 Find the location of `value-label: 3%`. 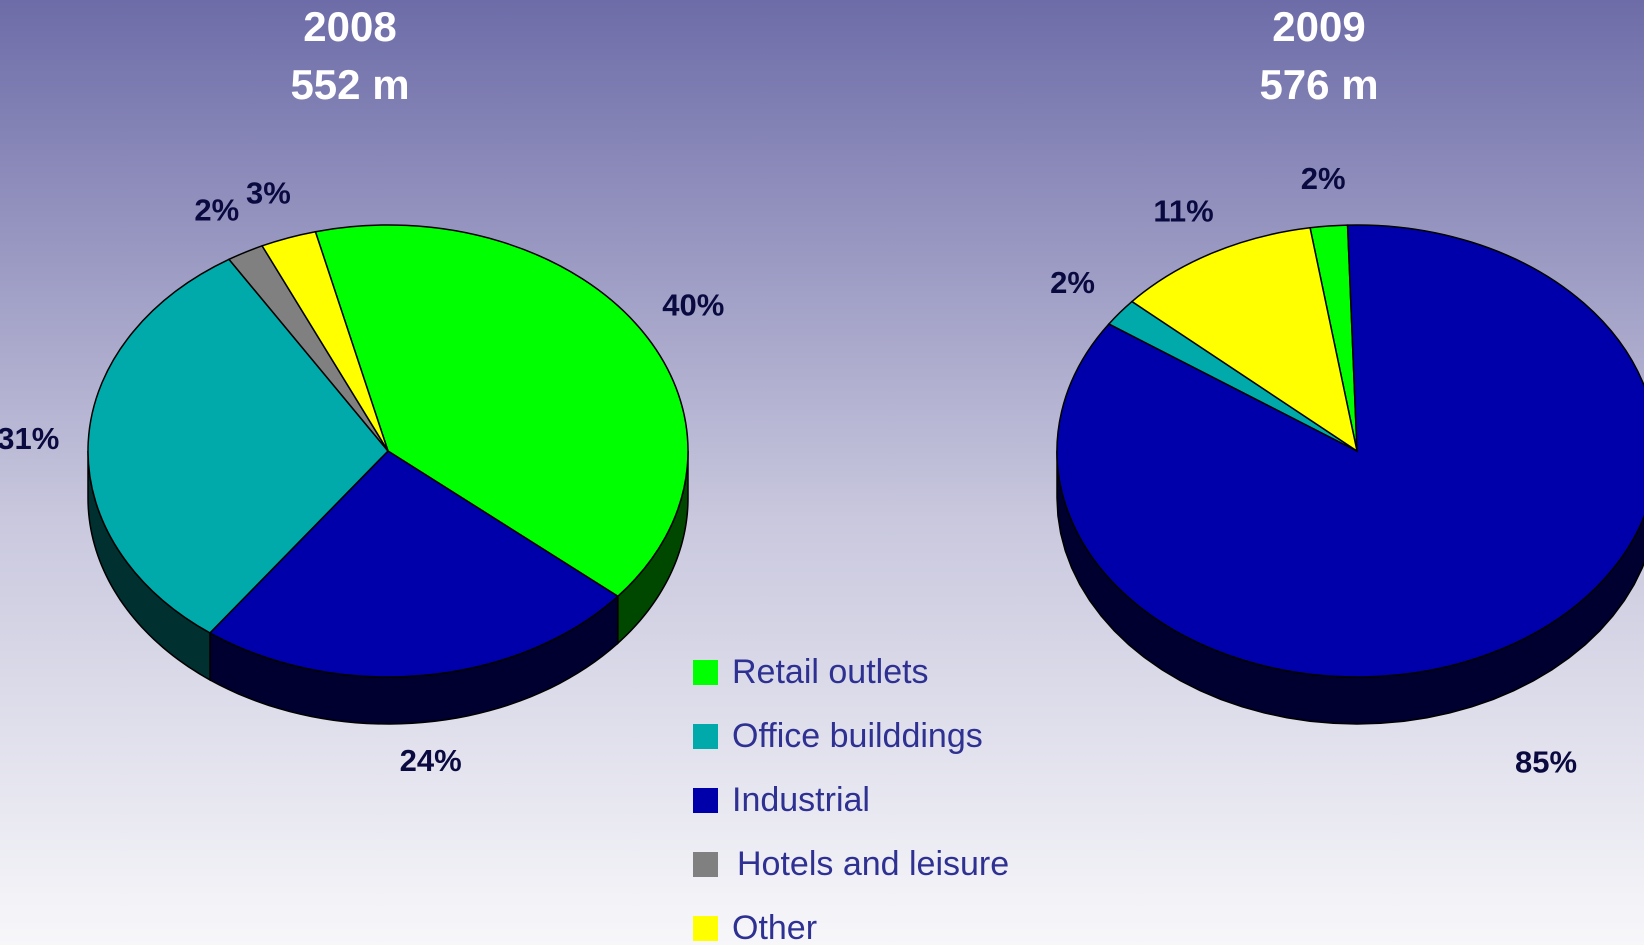

value-label: 3% is located at coordinates (268, 192).